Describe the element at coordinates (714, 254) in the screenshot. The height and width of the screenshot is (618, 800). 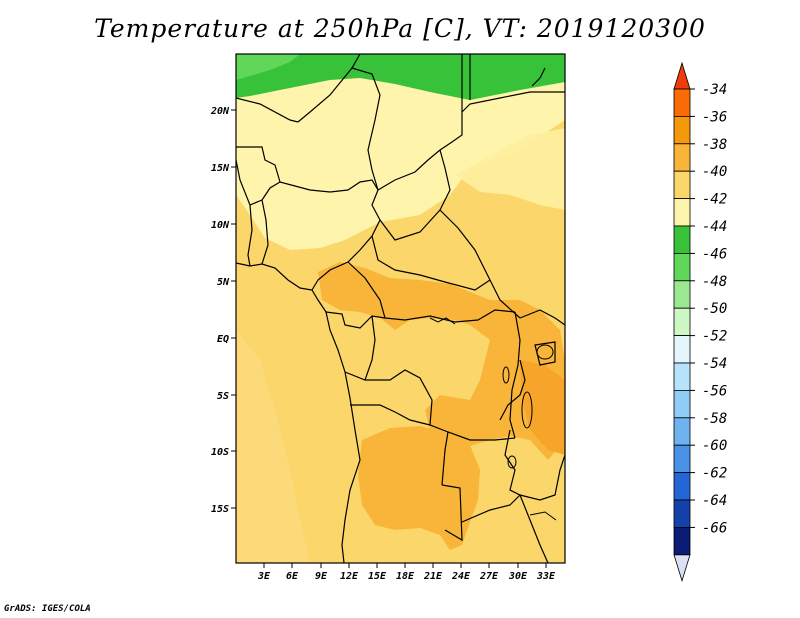
I see `legend-label: -46` at that location.